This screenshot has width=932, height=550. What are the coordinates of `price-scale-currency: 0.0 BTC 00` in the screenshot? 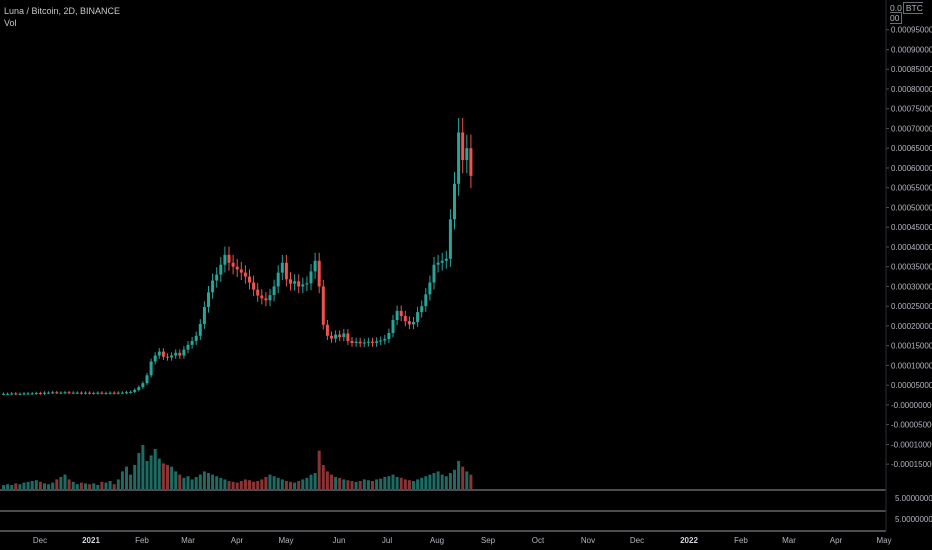 It's located at (911, 13).